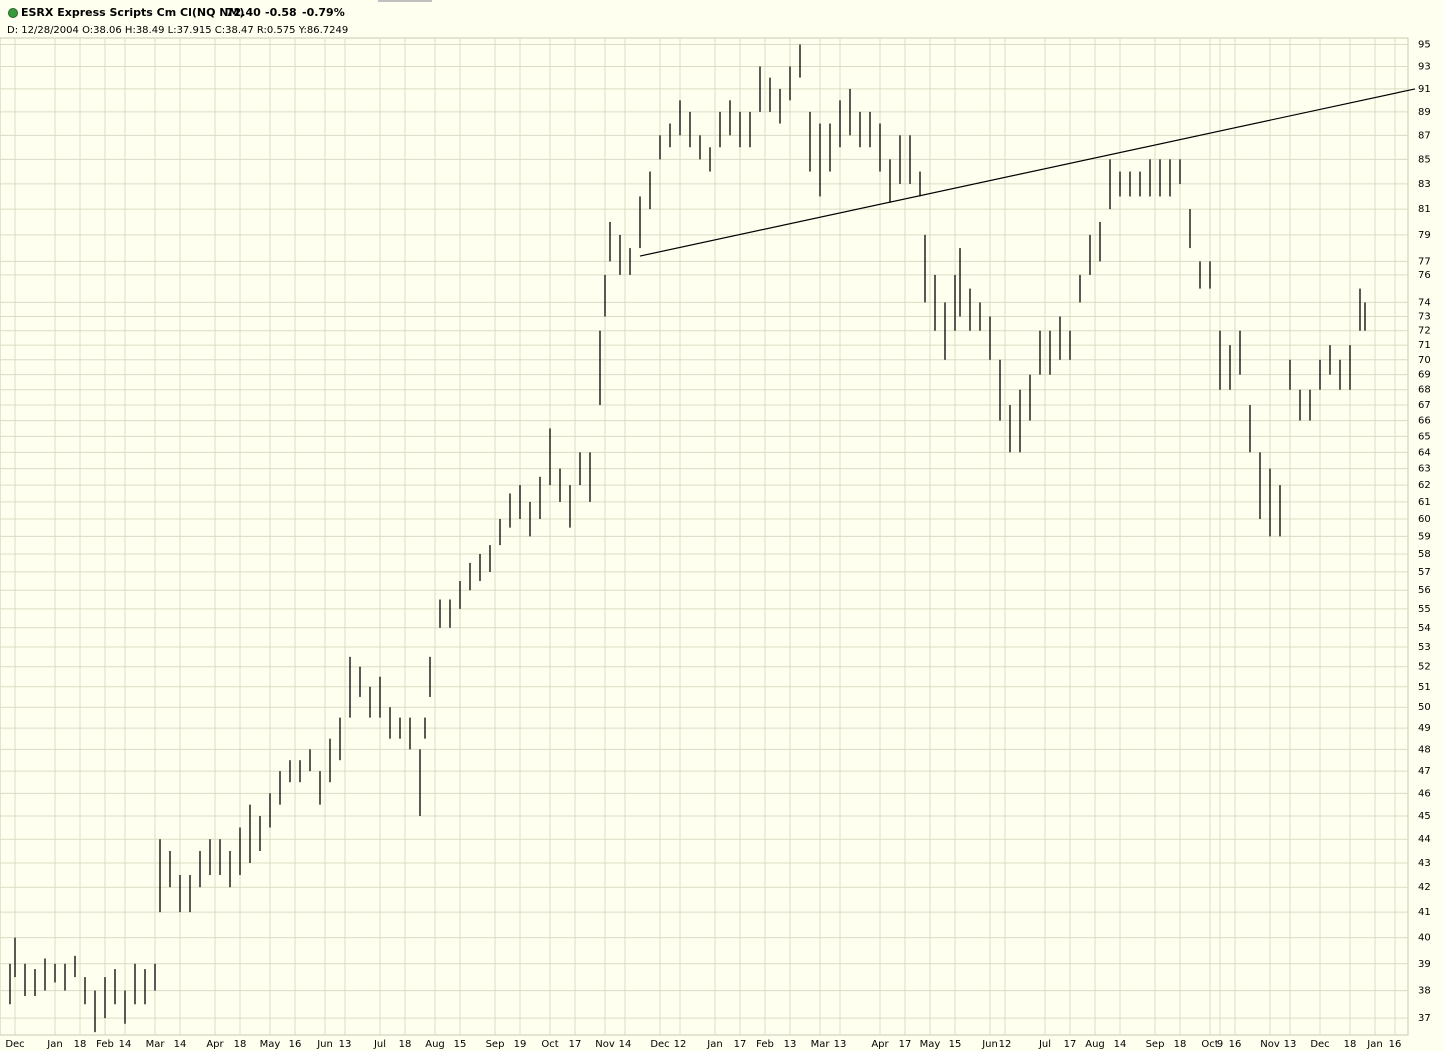 The width and height of the screenshot is (1444, 1051). I want to click on y-tick-label: 71, so click(1424, 345).